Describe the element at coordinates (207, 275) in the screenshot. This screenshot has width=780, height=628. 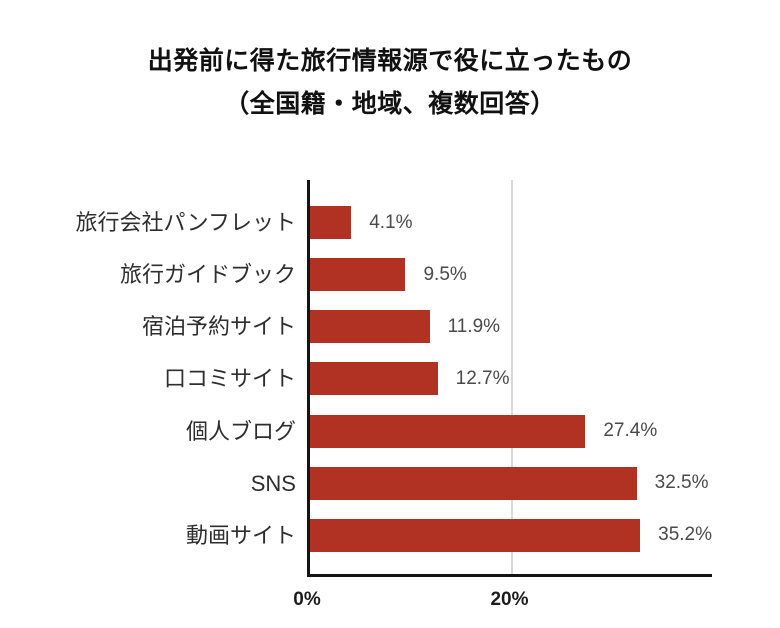
I see `category-label: 旅行ガイドブック` at that location.